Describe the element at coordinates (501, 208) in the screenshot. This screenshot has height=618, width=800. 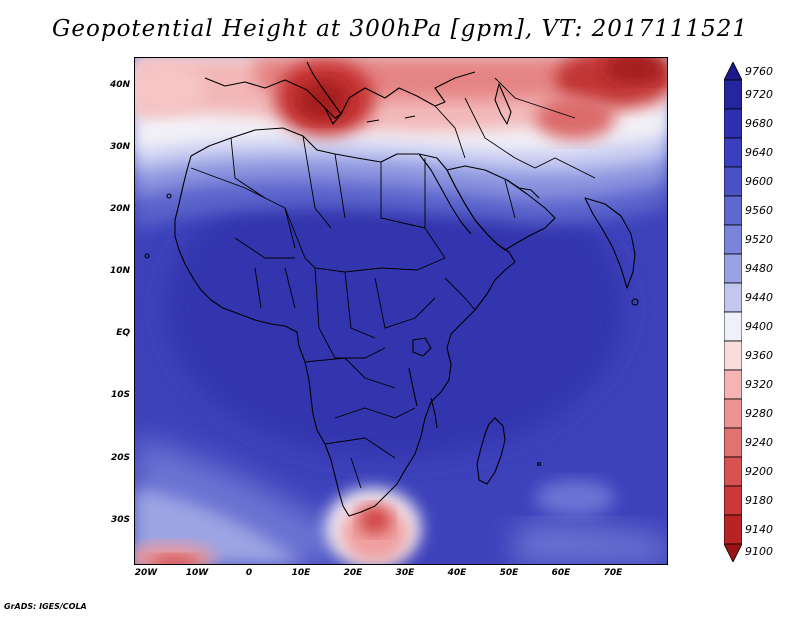
I see `arabia-coastline` at that location.